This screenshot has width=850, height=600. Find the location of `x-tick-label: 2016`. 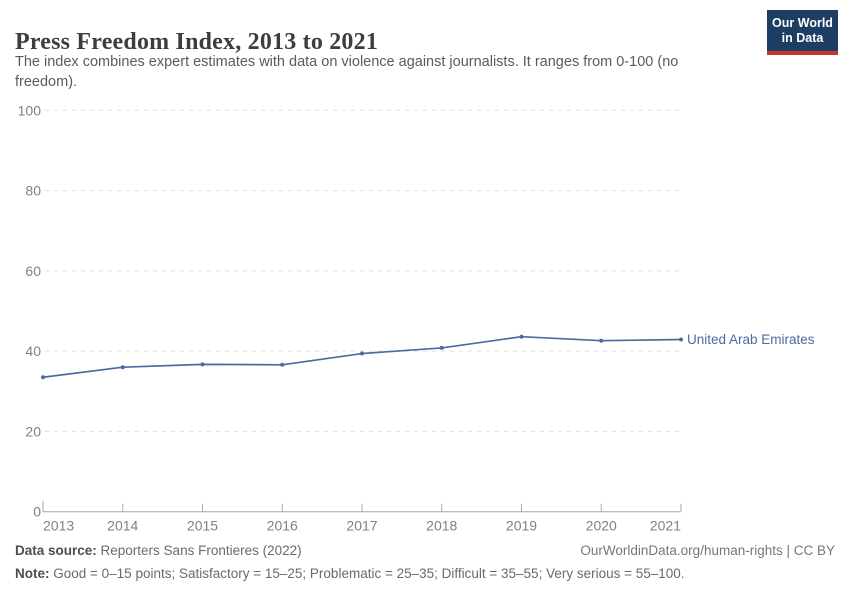

x-tick-label: 2016 is located at coordinates (282, 526).